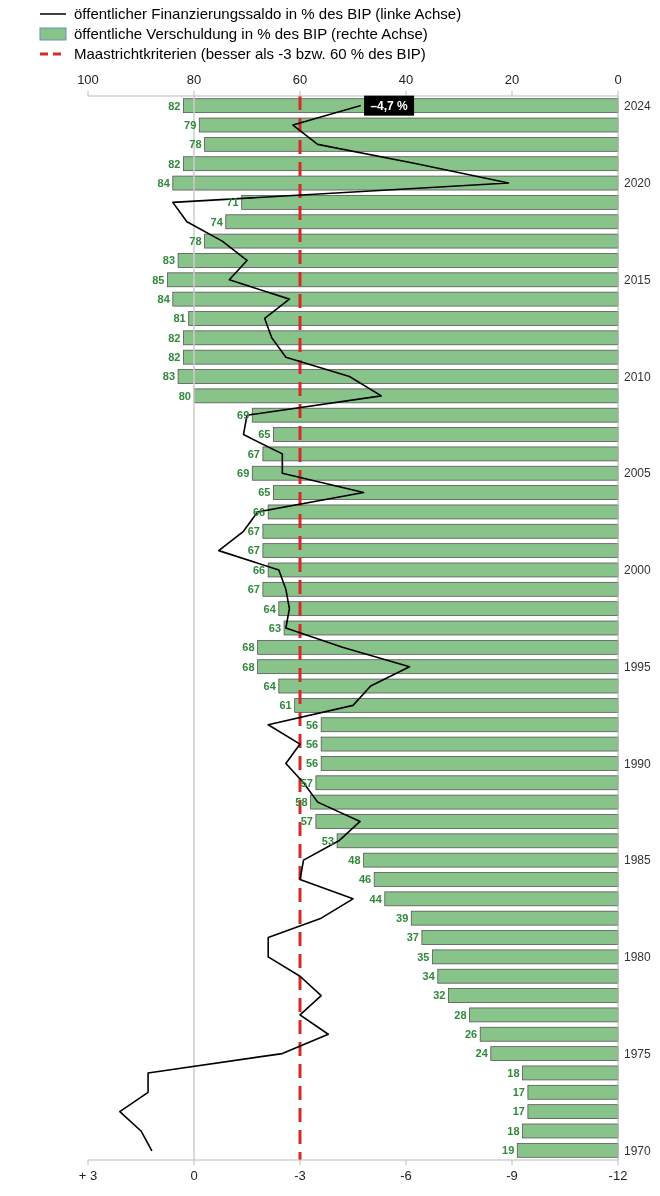  What do you see at coordinates (638, 763) in the screenshot?
I see `y-tick-label: 1990` at bounding box center [638, 763].